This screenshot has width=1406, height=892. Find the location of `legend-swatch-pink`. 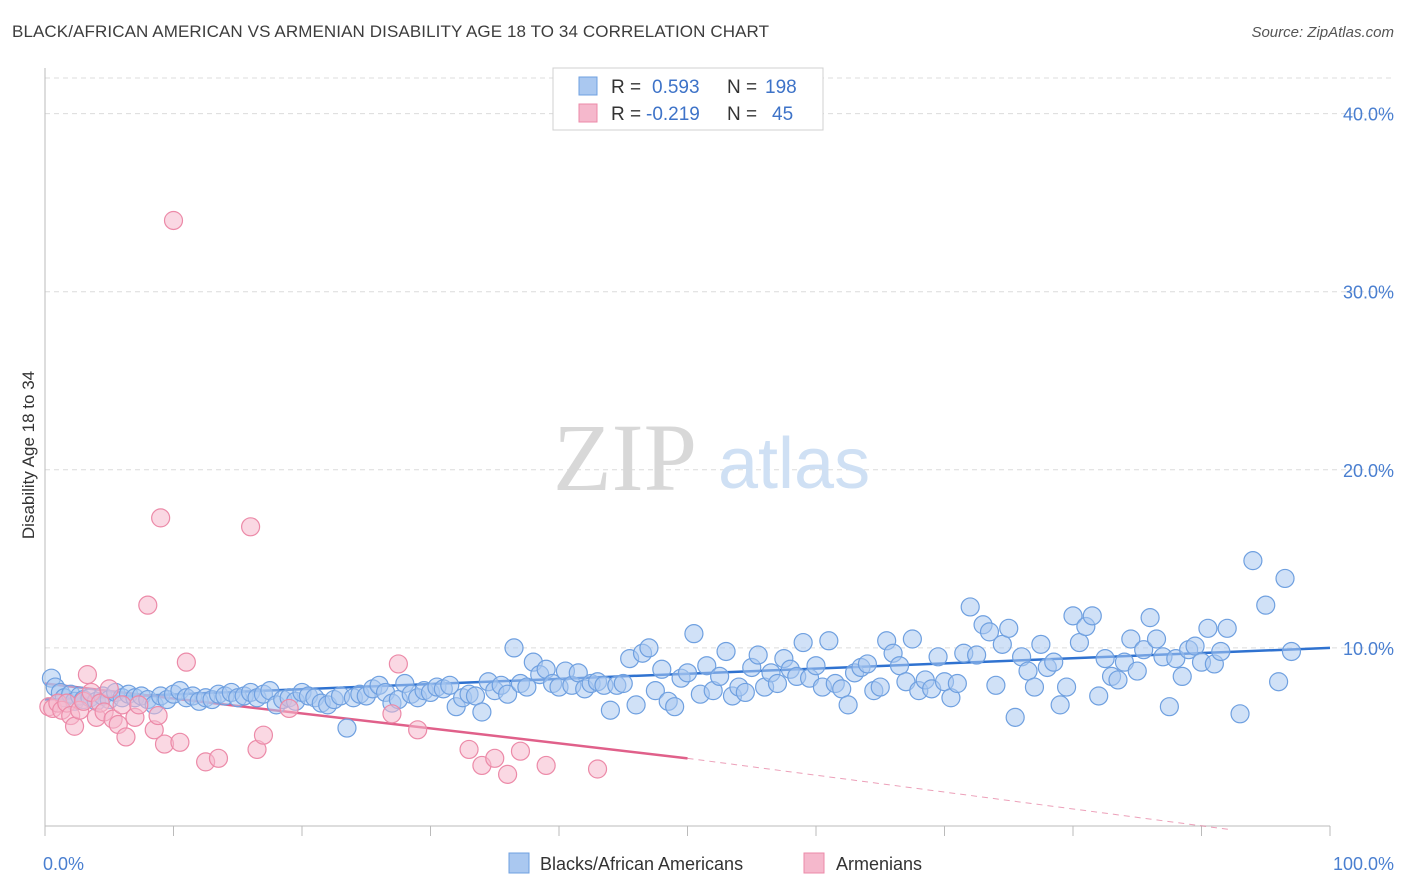

legend-swatch-pink is located at coordinates (588, 113).